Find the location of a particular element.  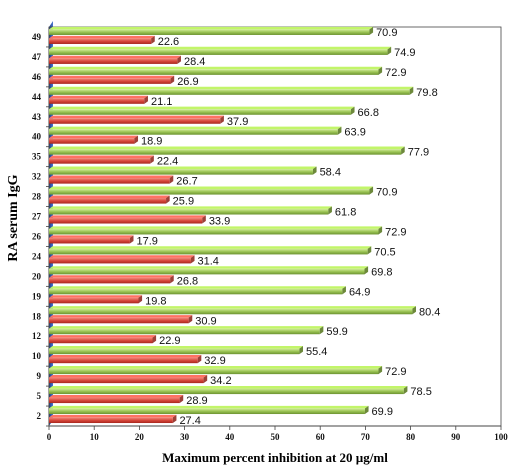

data-label: 25.9 is located at coordinates (183, 202).